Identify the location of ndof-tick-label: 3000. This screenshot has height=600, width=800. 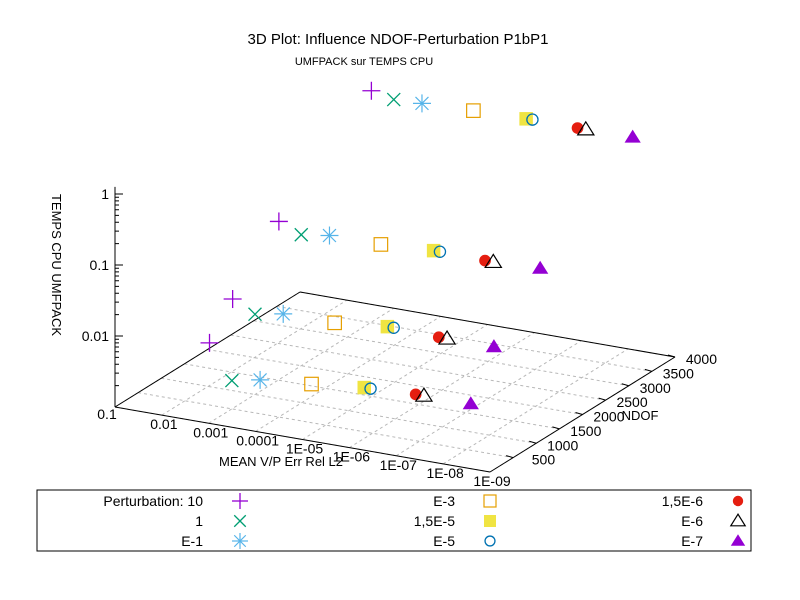
(655, 388).